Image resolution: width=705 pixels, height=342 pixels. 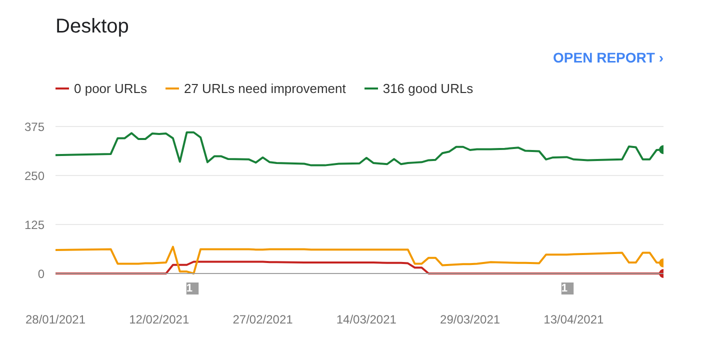 I want to click on legend-label: 27 URLs need improvement, so click(x=265, y=88).